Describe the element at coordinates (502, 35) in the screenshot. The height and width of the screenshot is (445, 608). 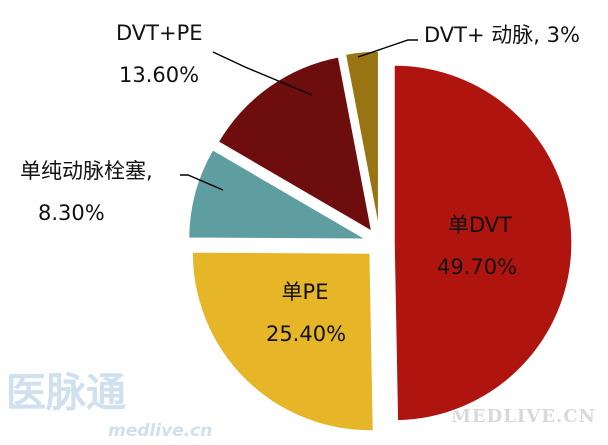
I see `label-dvt-artery: DVT+ 动脉, 3%` at that location.